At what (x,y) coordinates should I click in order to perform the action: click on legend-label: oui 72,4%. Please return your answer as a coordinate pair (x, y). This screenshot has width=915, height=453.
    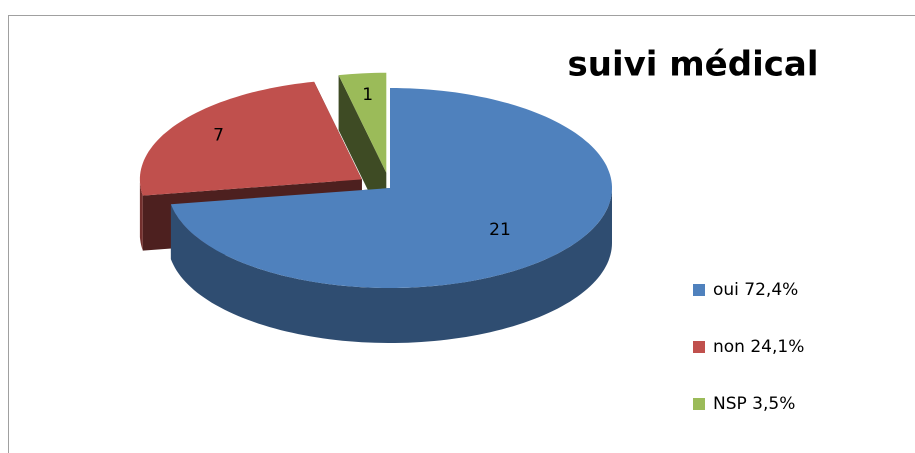
    Looking at the image, I should click on (755, 290).